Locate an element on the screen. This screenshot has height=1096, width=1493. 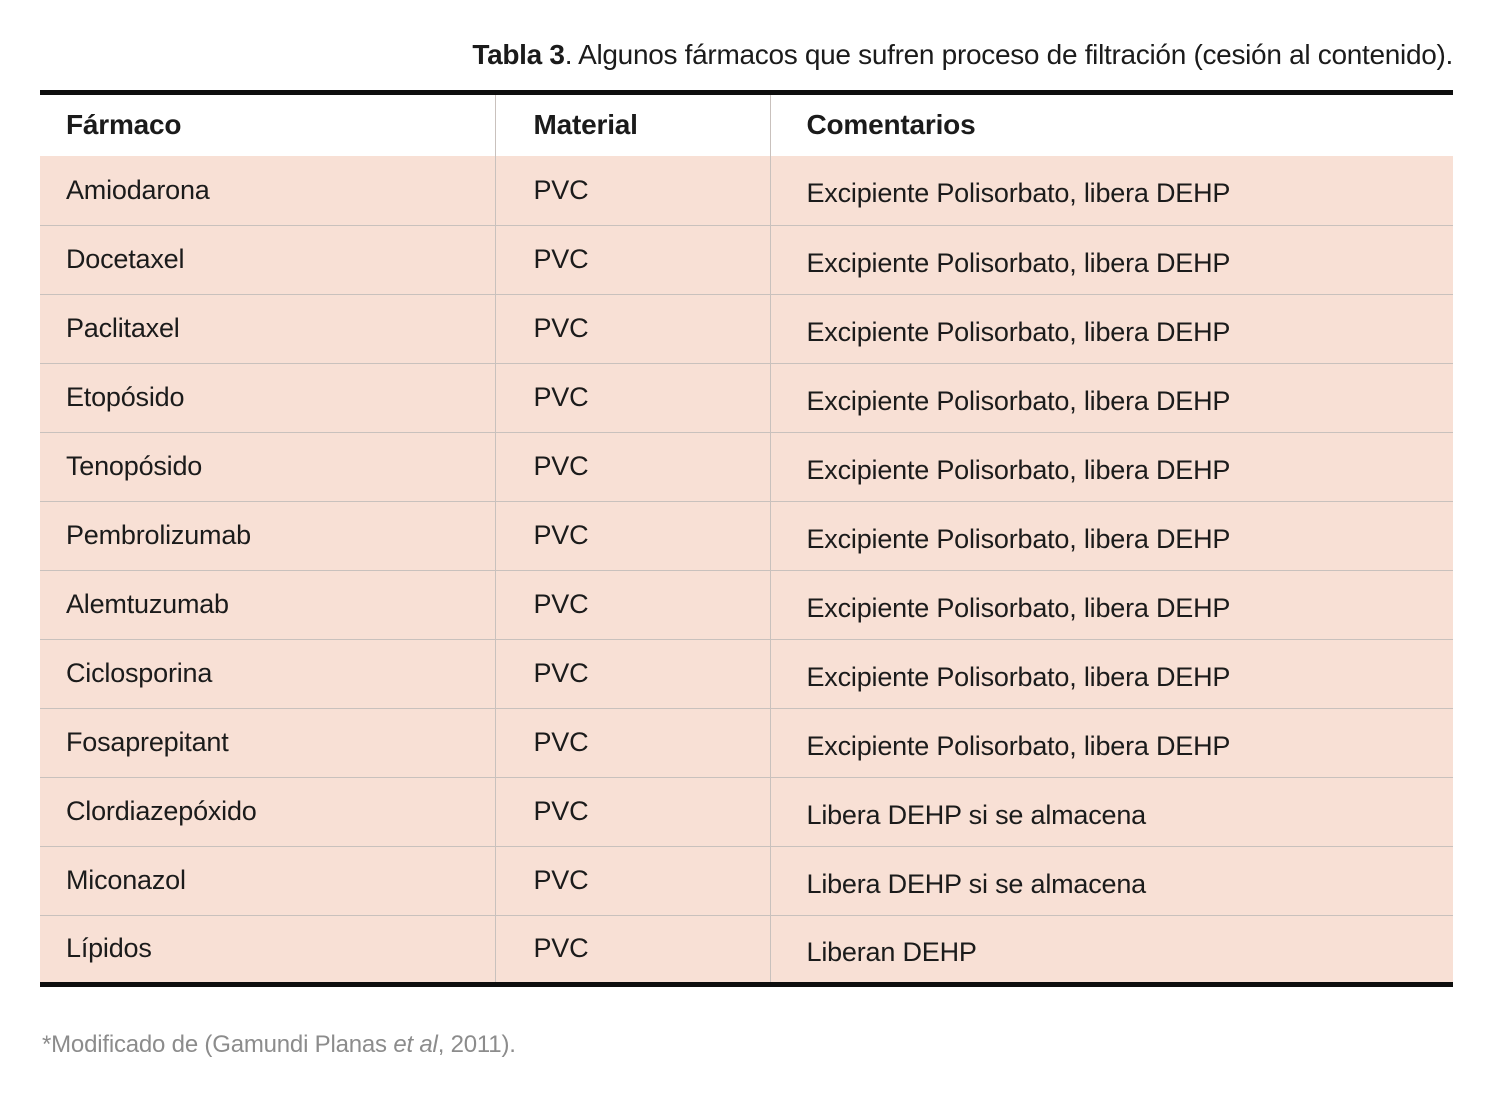
cell-farmaco: Fosaprepitant is located at coordinates (267, 742).